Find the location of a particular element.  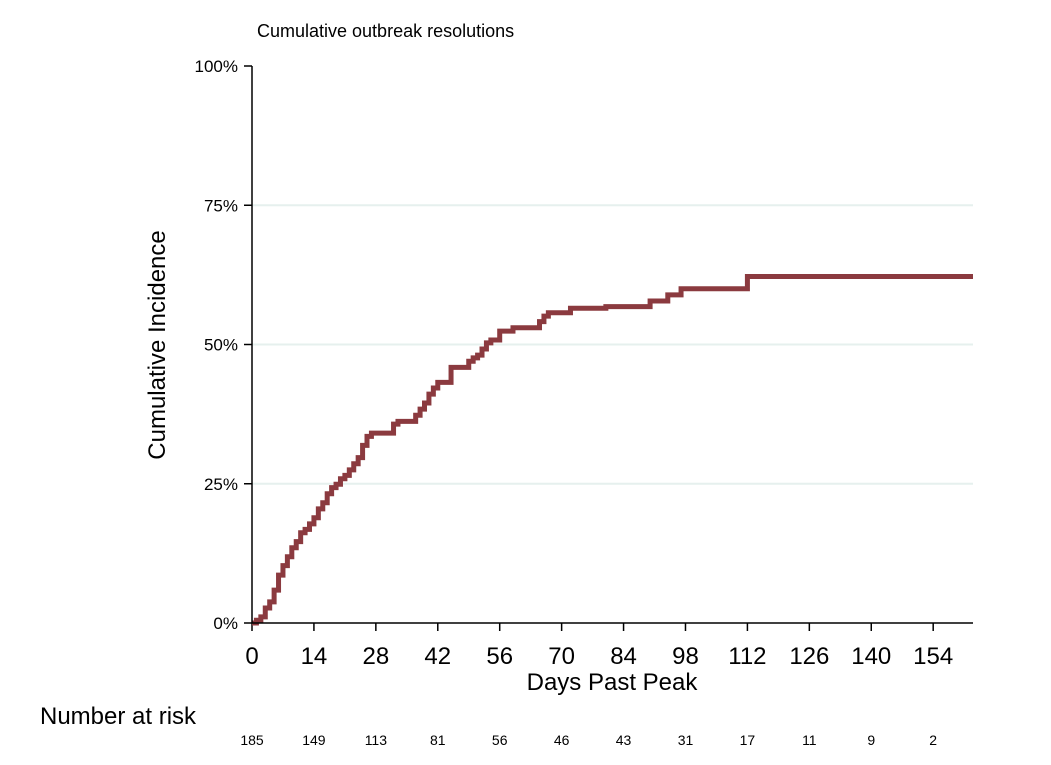

x-tick-label: 42 is located at coordinates (437, 656).